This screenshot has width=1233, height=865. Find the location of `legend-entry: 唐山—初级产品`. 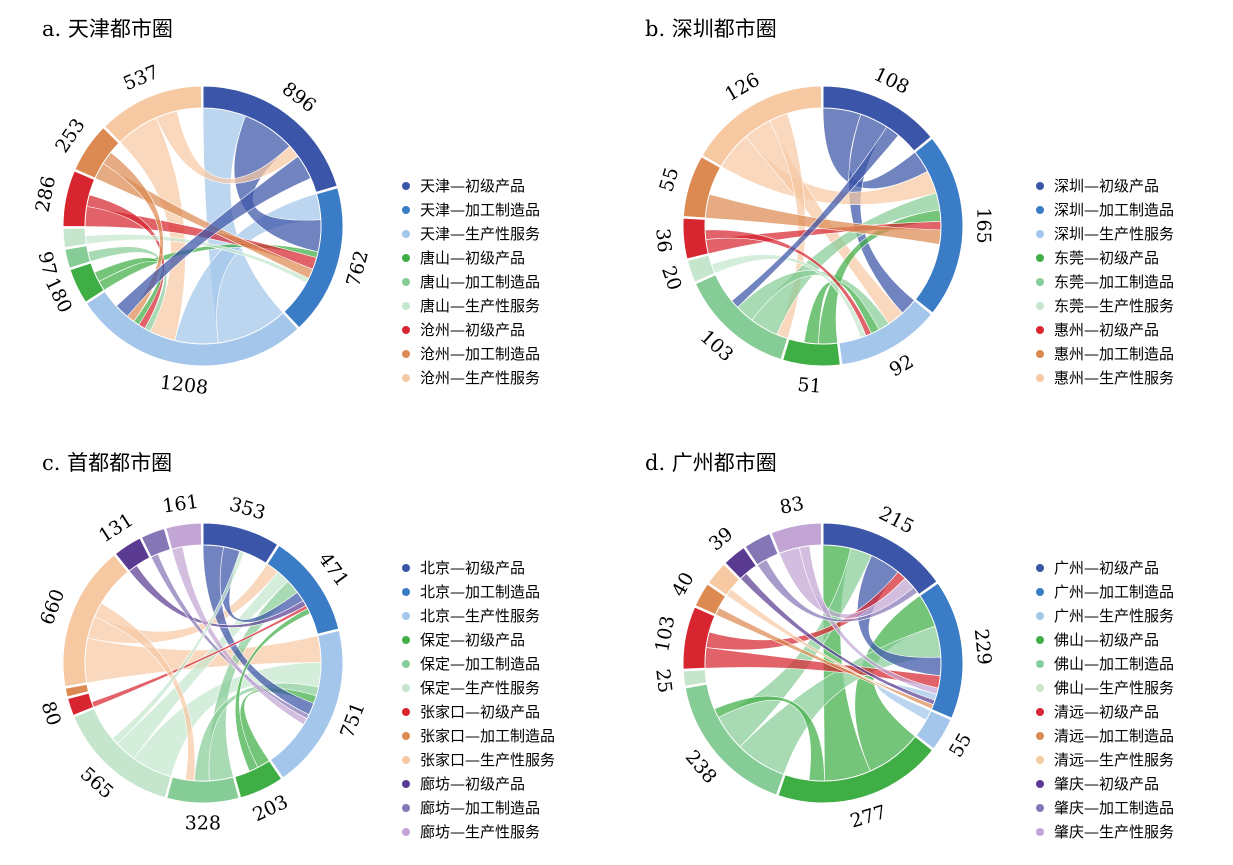

legend-entry: 唐山—初级产品 is located at coordinates (472, 258).